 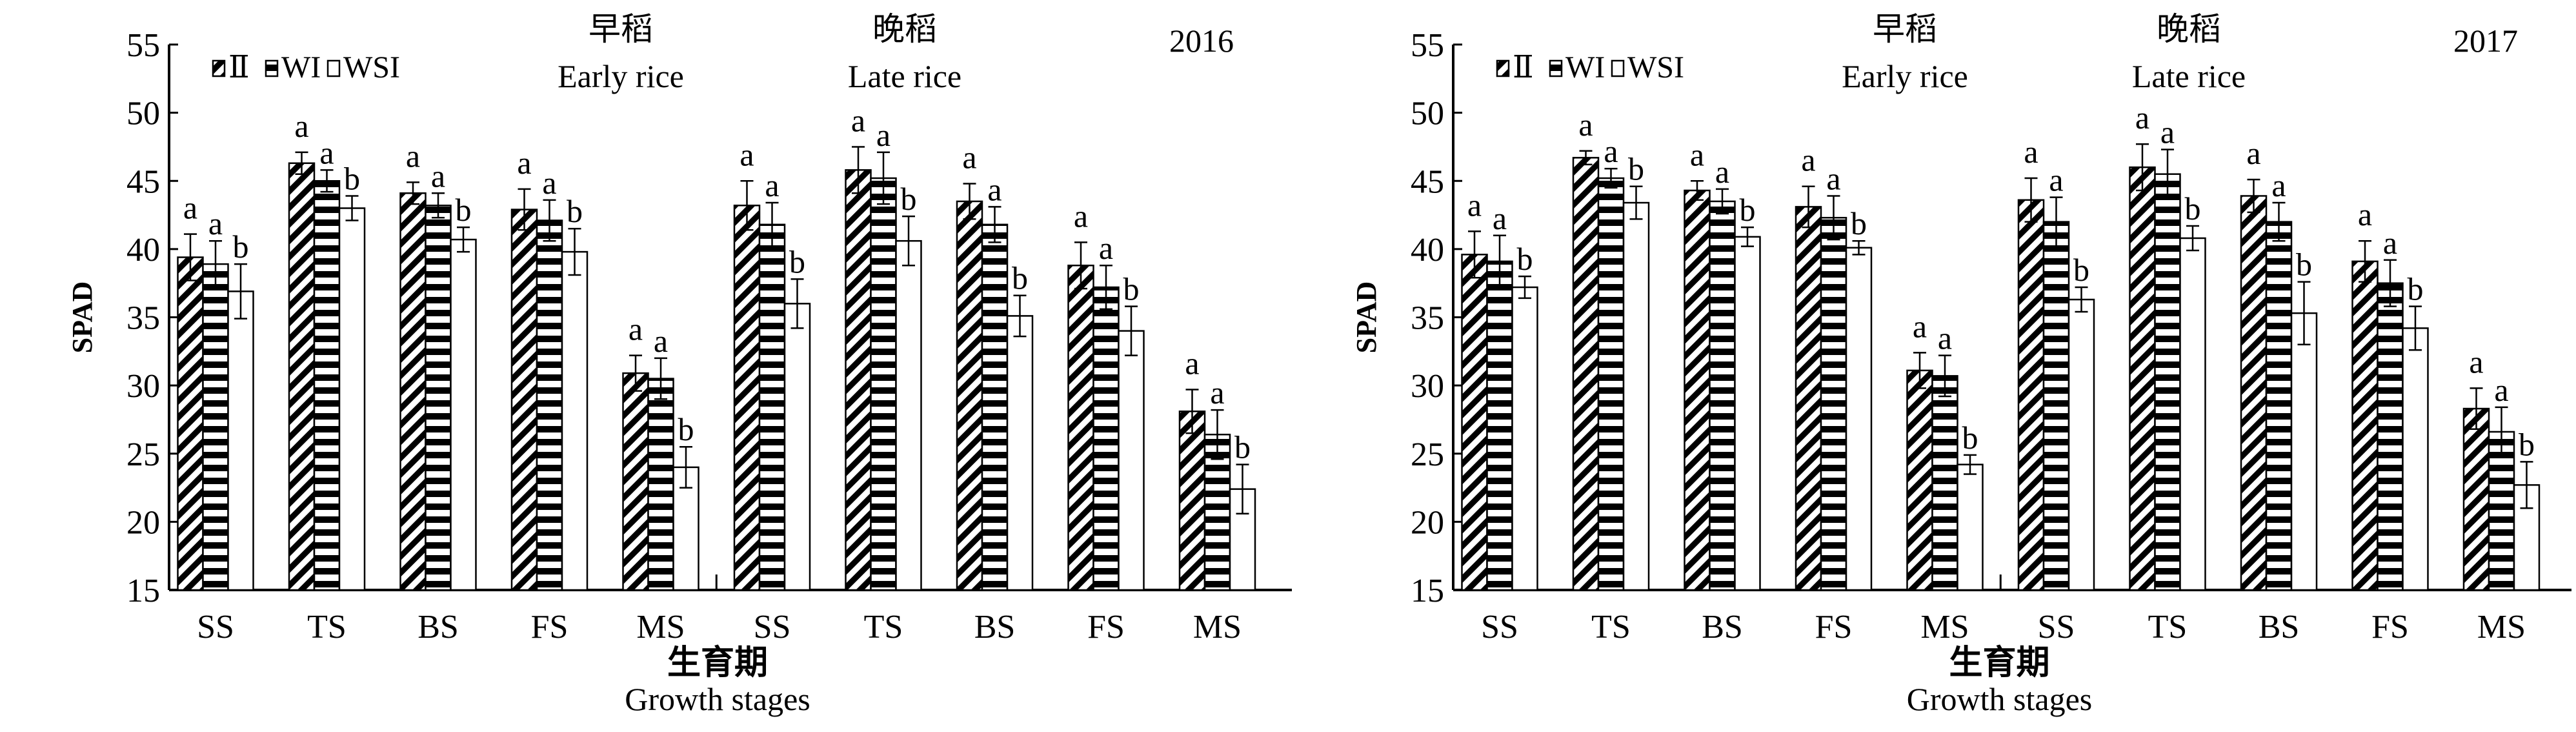 What do you see at coordinates (717, 699) in the screenshot?
I see `x-axis-label: Growth stages` at bounding box center [717, 699].